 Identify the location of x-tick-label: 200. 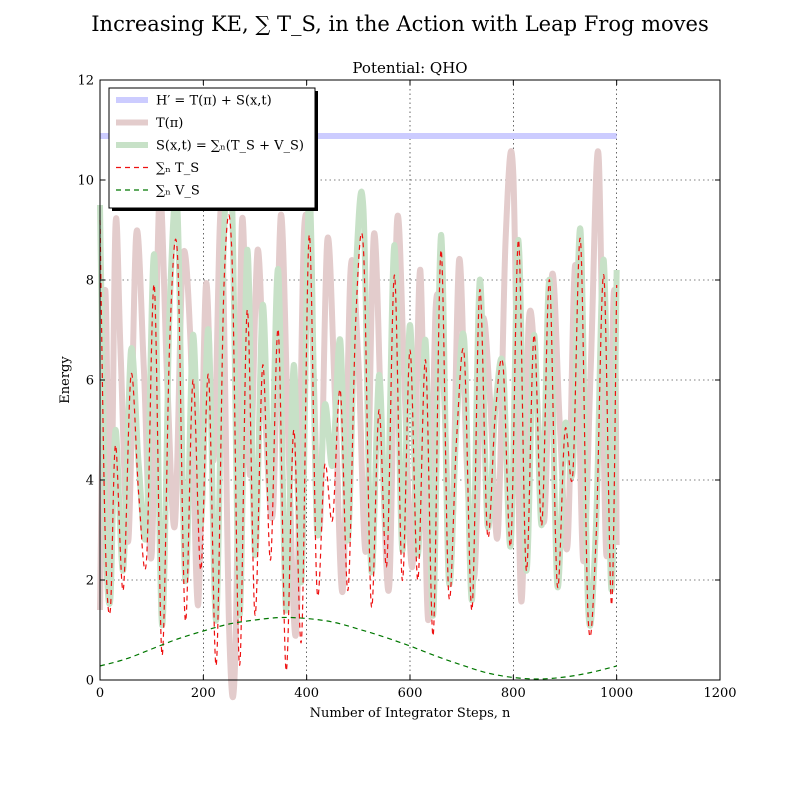
(203, 693).